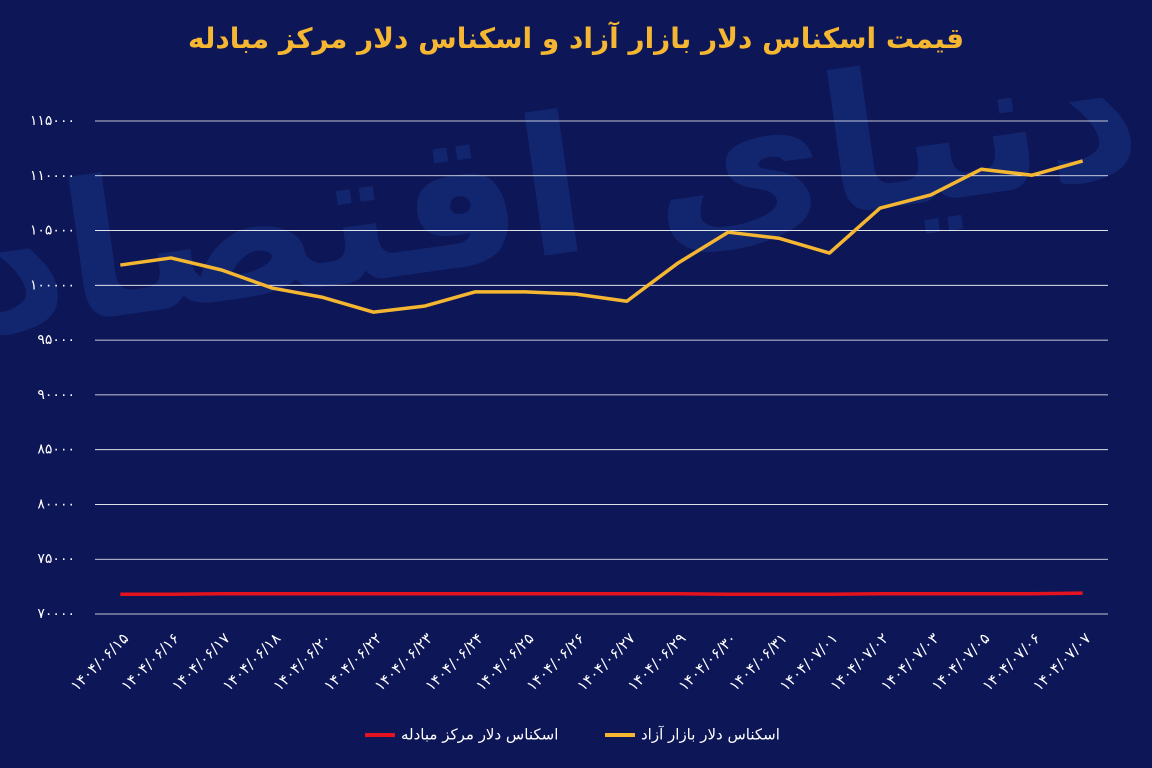  What do you see at coordinates (56, 504) in the screenshot?
I see `y-tick-label: ۸۰۰۰۰` at bounding box center [56, 504].